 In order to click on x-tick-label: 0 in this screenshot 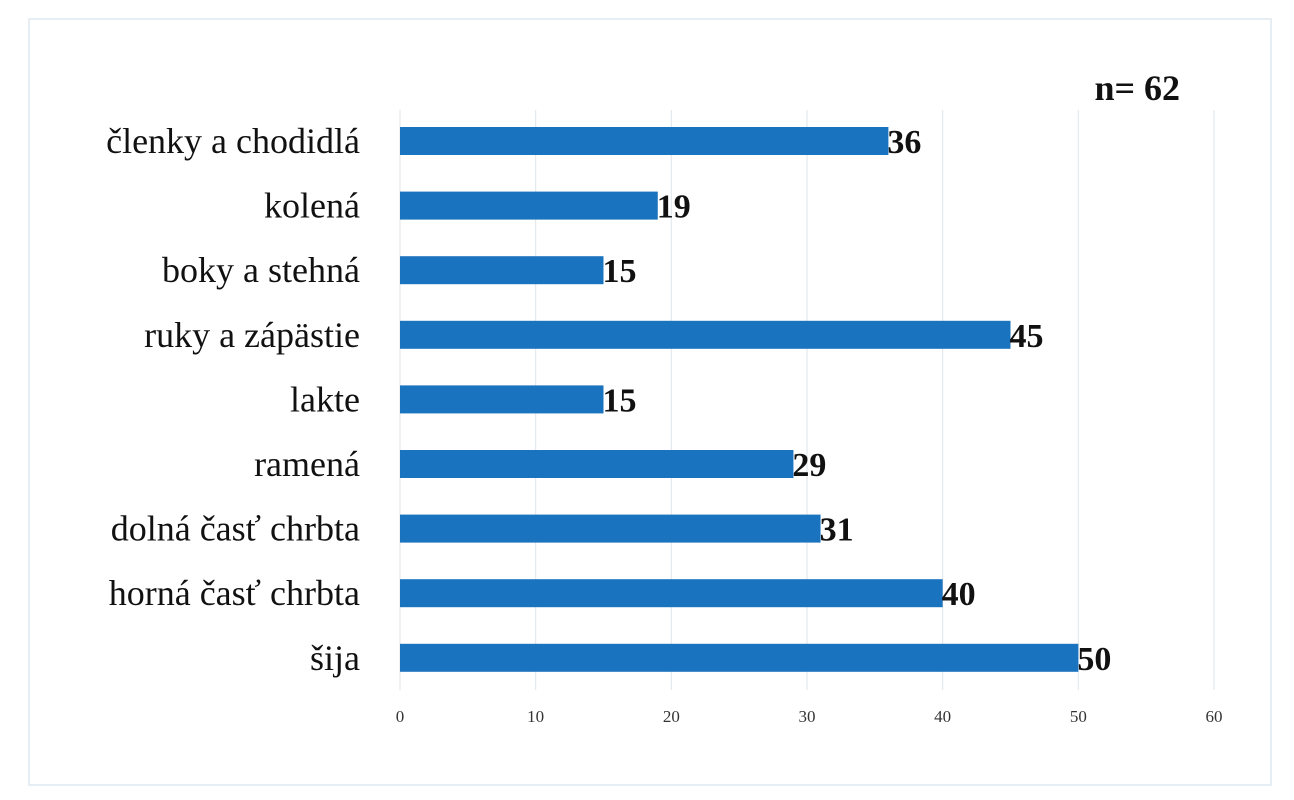, I will do `click(400, 716)`.